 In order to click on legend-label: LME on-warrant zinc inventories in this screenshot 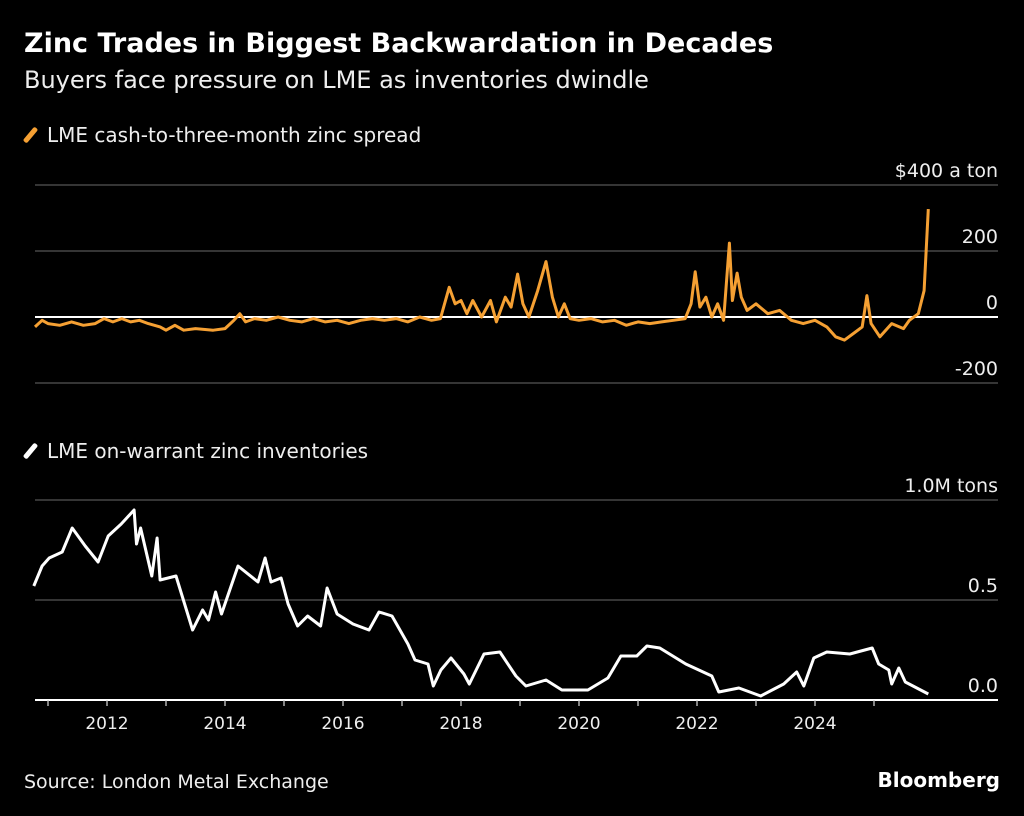, I will do `click(208, 451)`.